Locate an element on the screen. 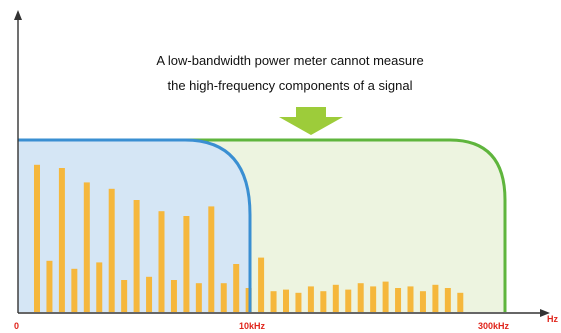 This screenshot has height=333, width=561. tick-label-300khz: 300kHz is located at coordinates (493, 326).